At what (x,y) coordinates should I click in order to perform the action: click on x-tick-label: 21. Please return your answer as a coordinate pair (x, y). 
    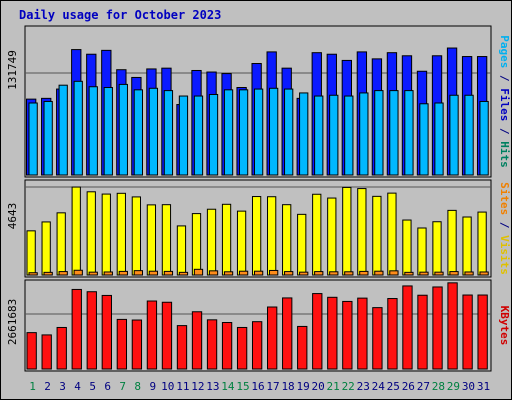
    Looking at the image, I should click on (333, 386).